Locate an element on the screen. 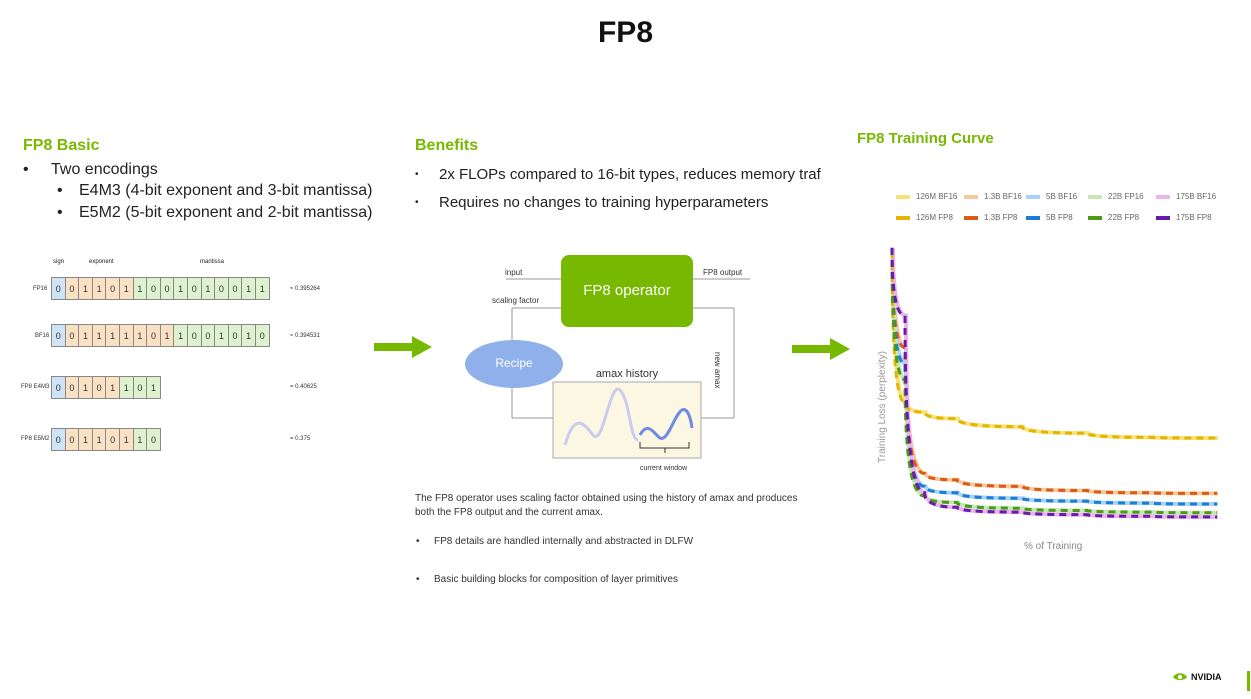 This screenshot has width=1251, height=699. legend-item: 126M BF16 is located at coordinates (926, 196).